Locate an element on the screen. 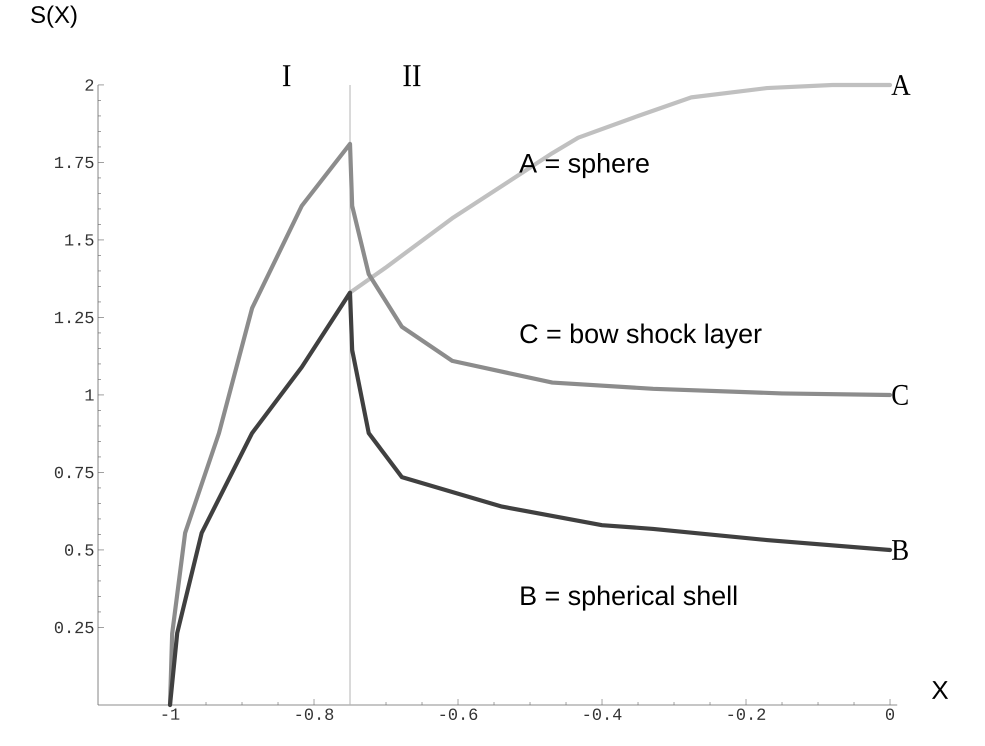 This screenshot has width=985, height=746. y-tick-label: 0.75 is located at coordinates (74, 472).